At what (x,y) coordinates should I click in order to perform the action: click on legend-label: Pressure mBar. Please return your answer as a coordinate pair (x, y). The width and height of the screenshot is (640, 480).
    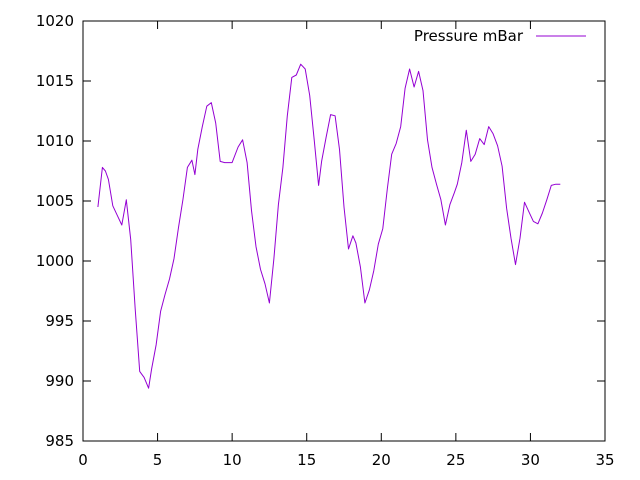
    Looking at the image, I should click on (469, 36).